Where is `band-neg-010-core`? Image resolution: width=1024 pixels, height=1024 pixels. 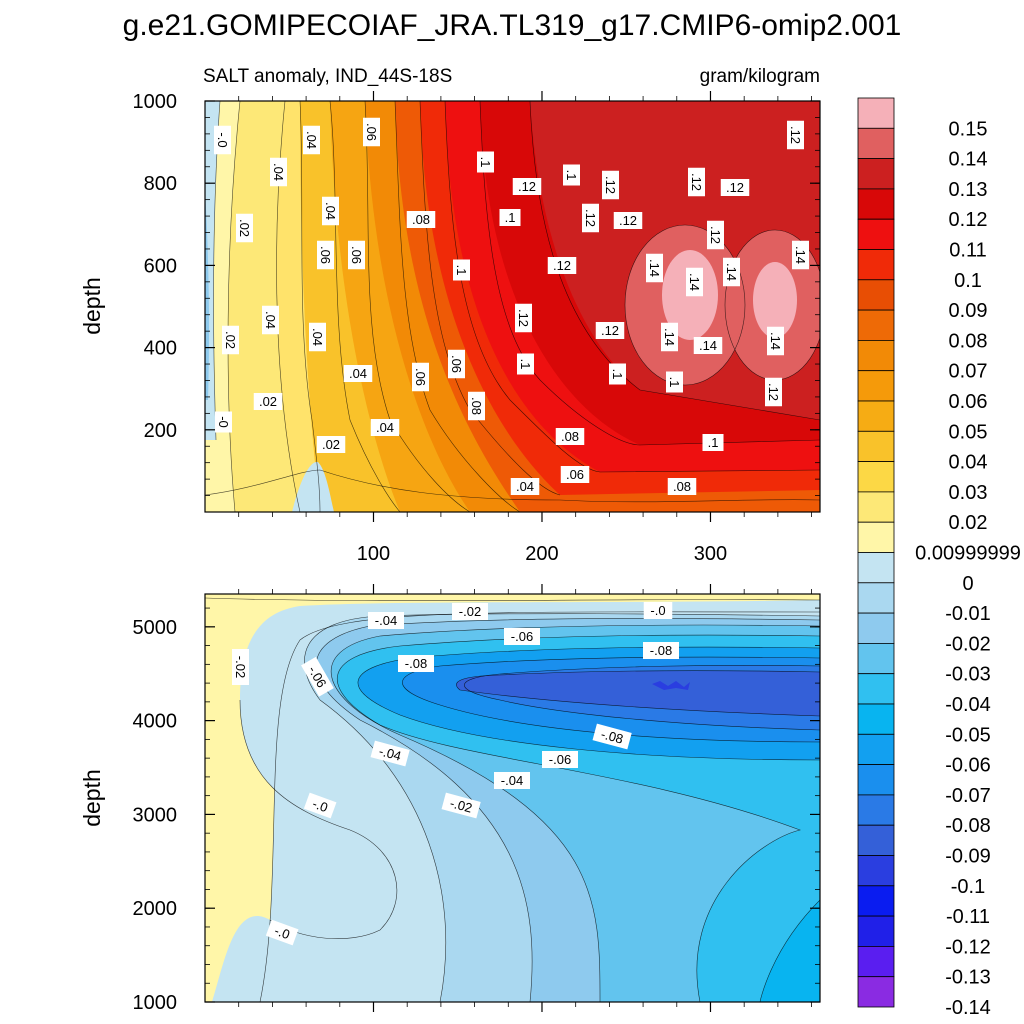 band-neg-010-core is located at coordinates (671, 685).